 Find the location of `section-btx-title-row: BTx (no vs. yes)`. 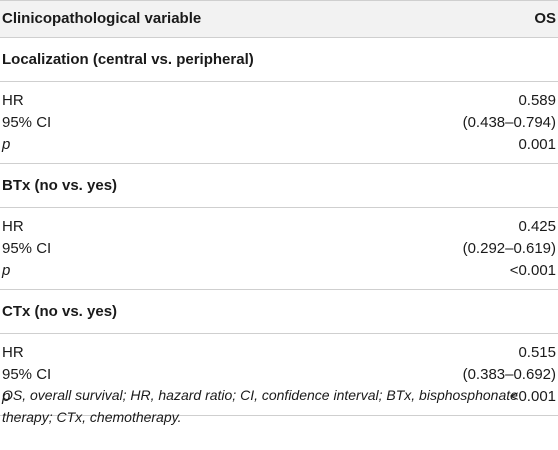

section-btx-title-row: BTx (no vs. yes) is located at coordinates (279, 186).